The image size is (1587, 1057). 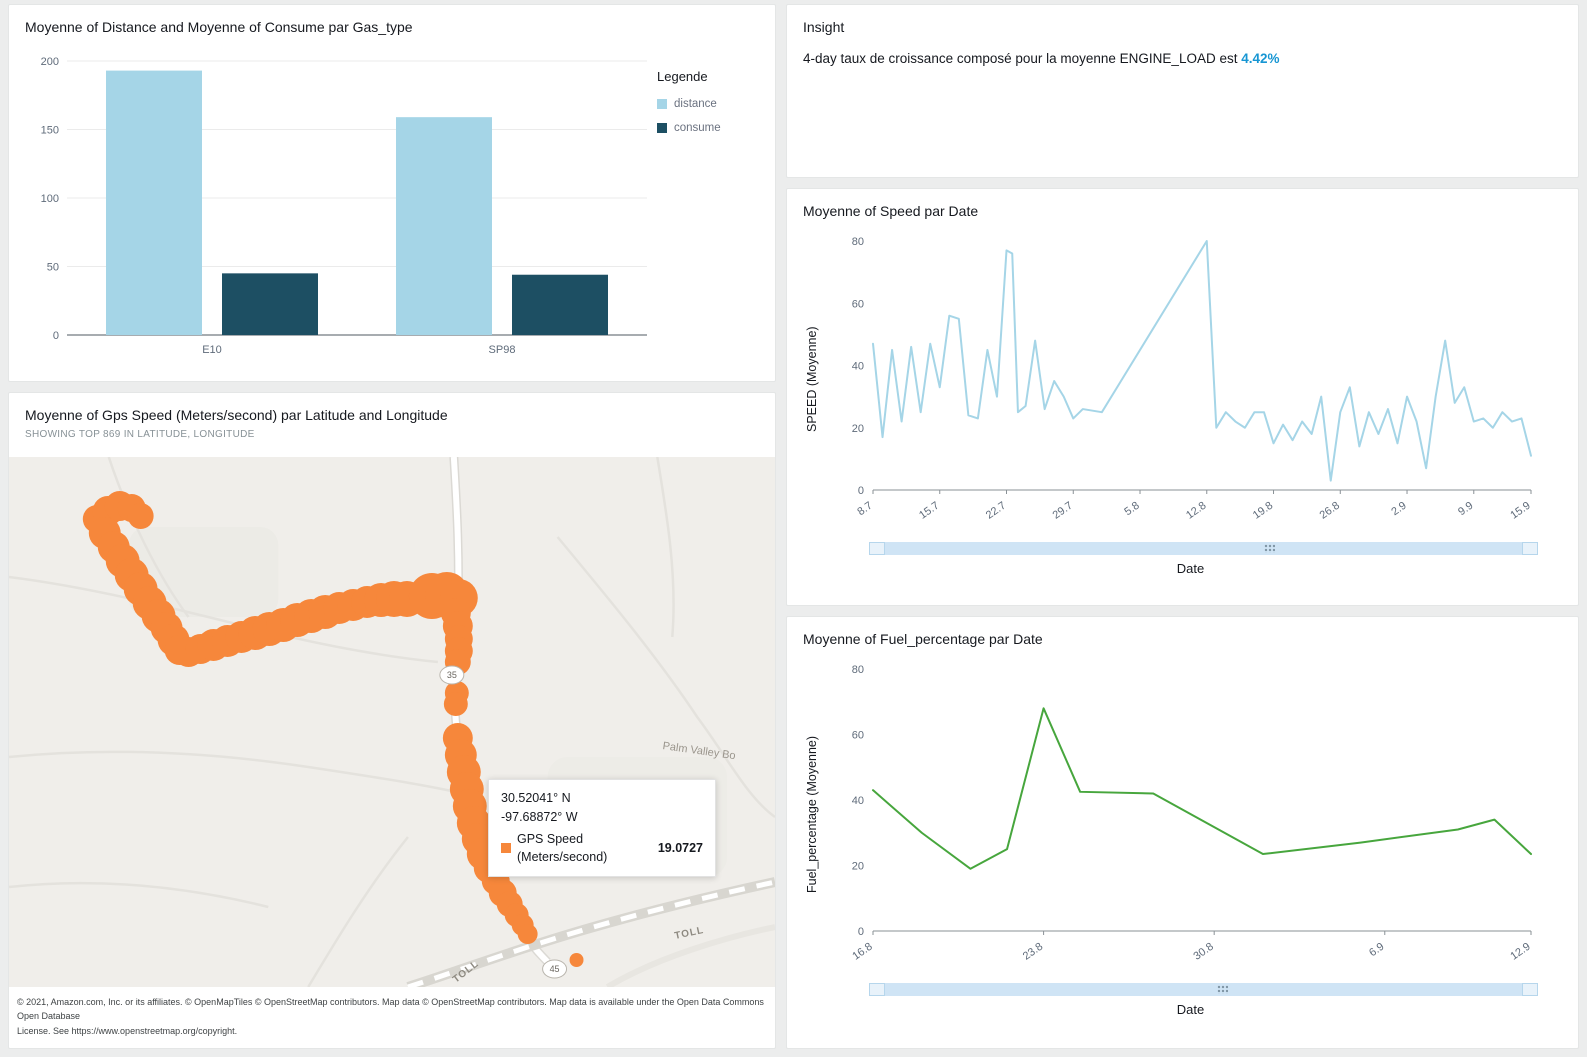 What do you see at coordinates (862, 952) in the screenshot?
I see `svg-text: 16.8` at bounding box center [862, 952].